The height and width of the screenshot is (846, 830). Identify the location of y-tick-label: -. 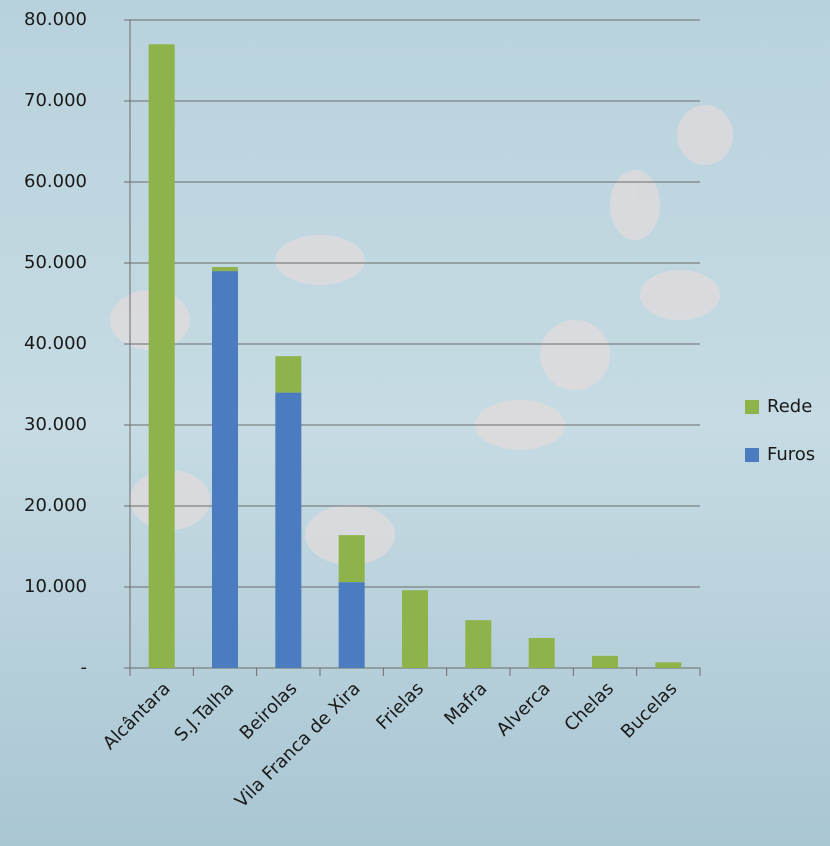
(84, 667).